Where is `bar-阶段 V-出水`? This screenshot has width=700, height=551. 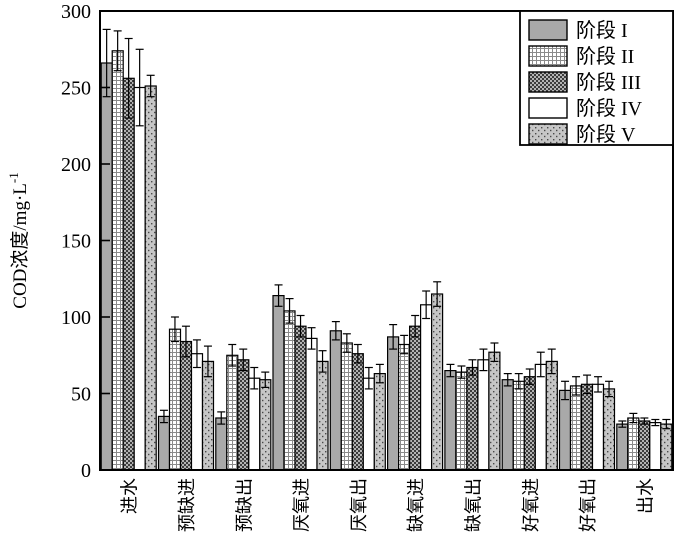
bar-阶段 V-出水 is located at coordinates (666, 447).